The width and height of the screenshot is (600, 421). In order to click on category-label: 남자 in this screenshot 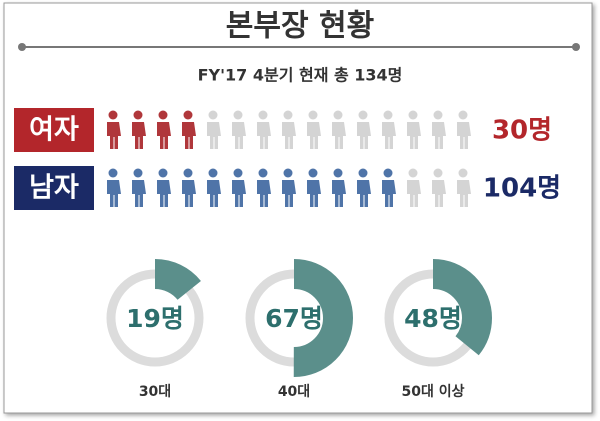, I will do `click(54, 188)`.